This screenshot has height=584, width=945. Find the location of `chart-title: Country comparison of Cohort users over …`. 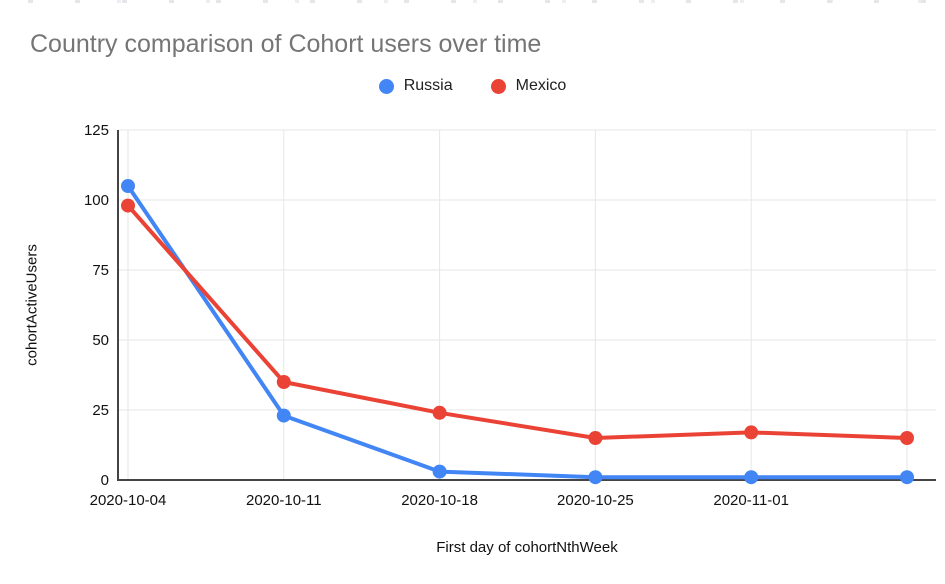

chart-title: Country comparison of Cohort users over … is located at coordinates (286, 44).